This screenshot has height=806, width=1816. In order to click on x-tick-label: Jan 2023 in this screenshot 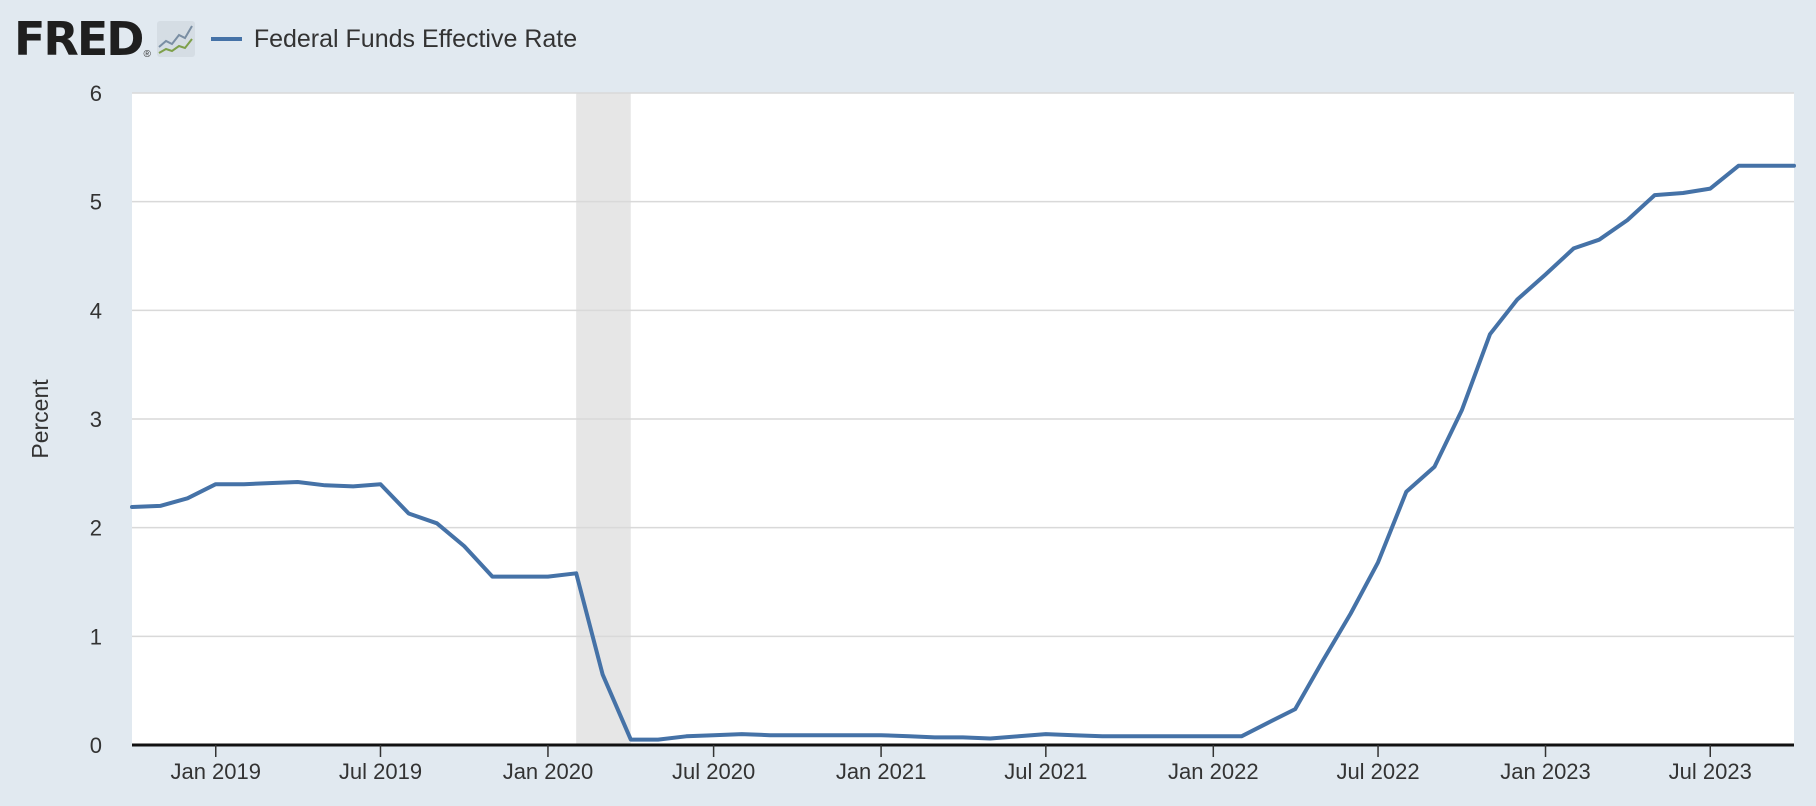, I will do `click(1545, 771)`.